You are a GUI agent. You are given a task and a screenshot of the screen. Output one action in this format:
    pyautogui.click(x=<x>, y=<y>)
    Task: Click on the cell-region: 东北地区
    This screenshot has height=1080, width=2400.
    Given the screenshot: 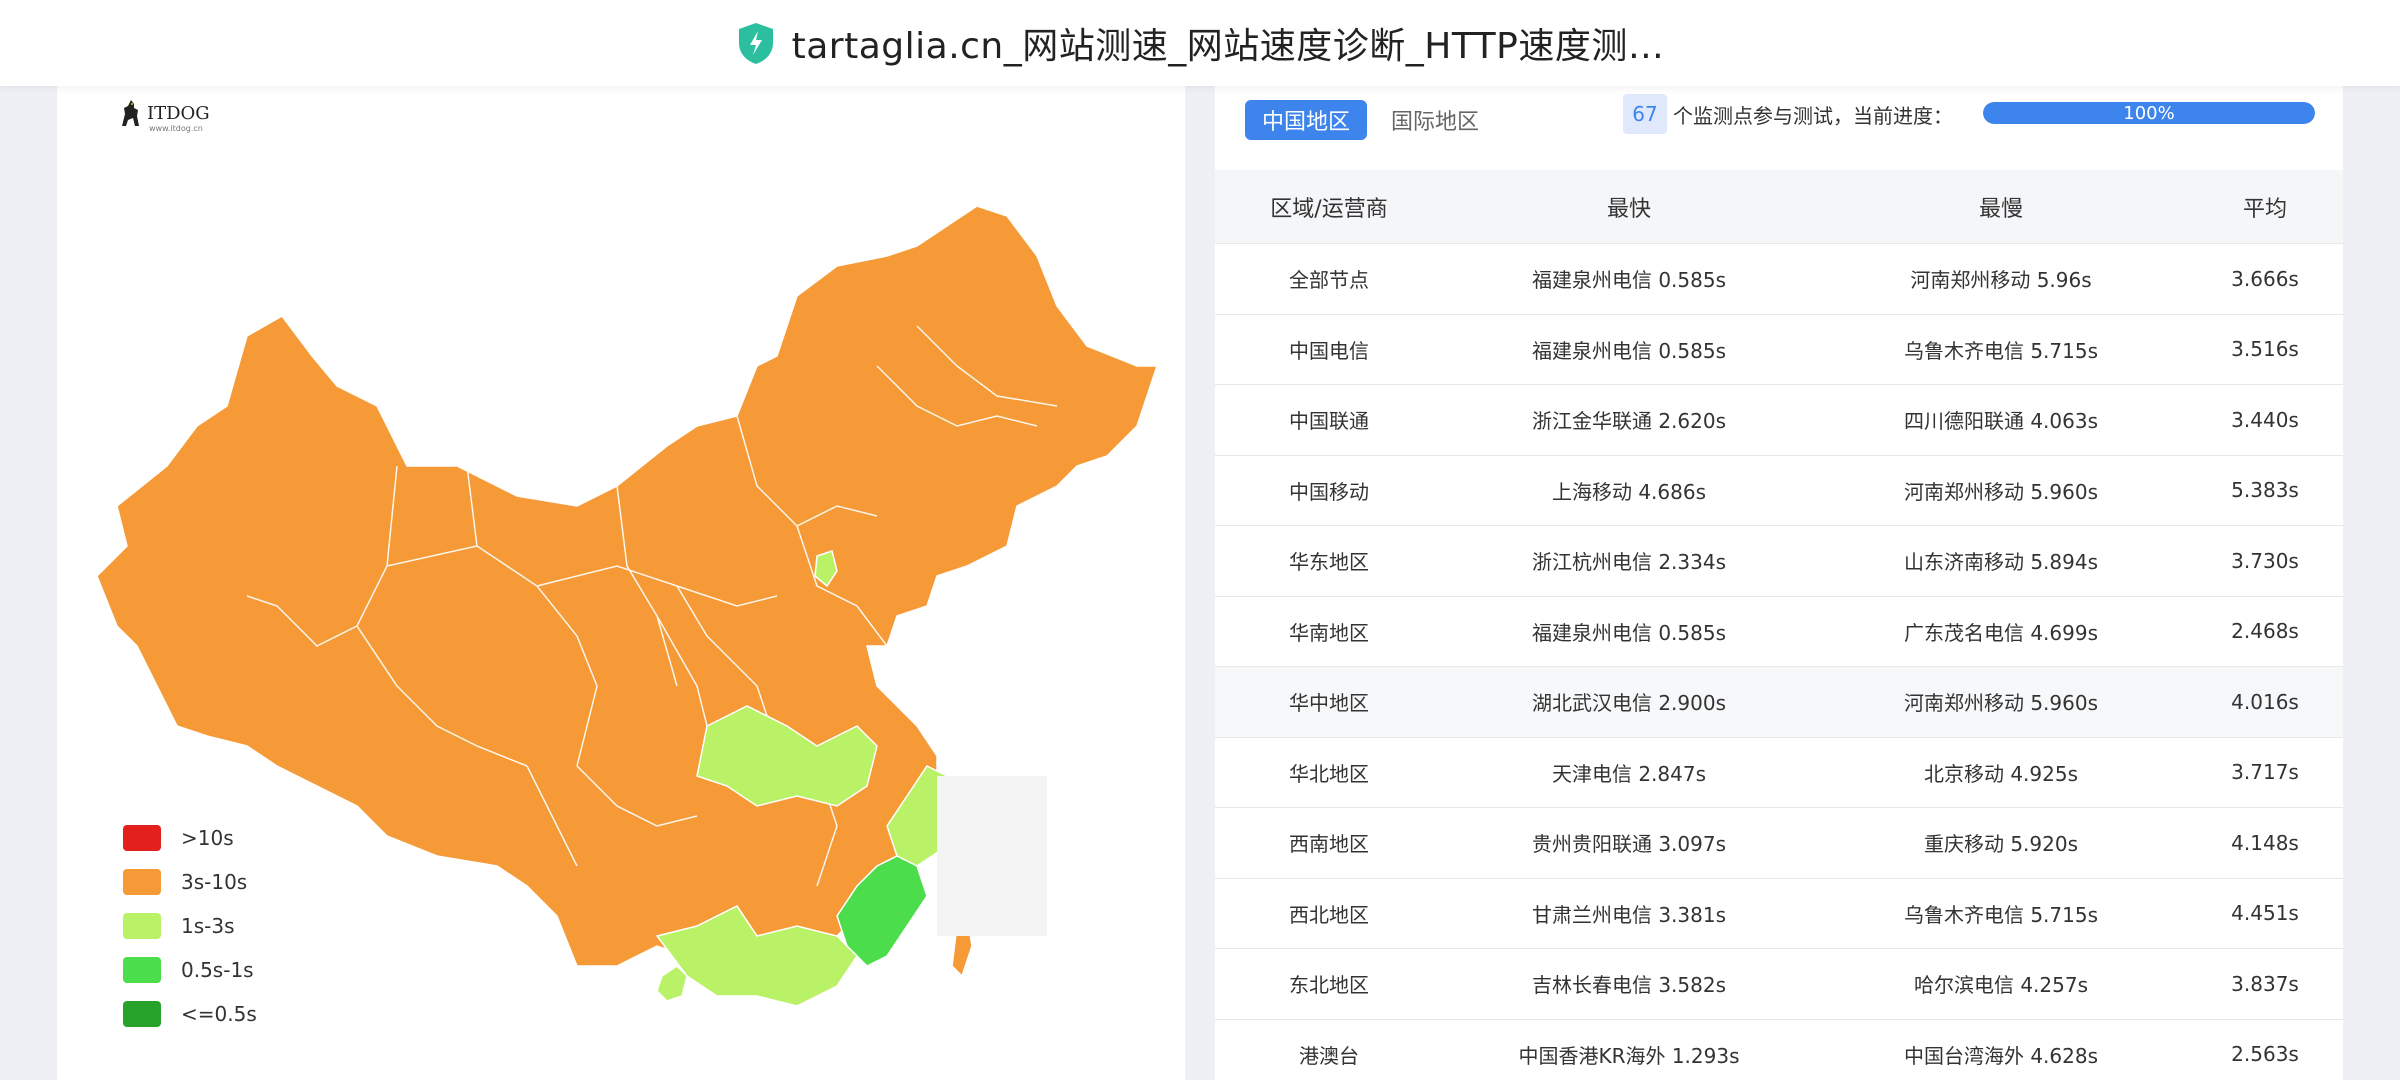 What is the action you would take?
    pyautogui.click(x=1329, y=985)
    